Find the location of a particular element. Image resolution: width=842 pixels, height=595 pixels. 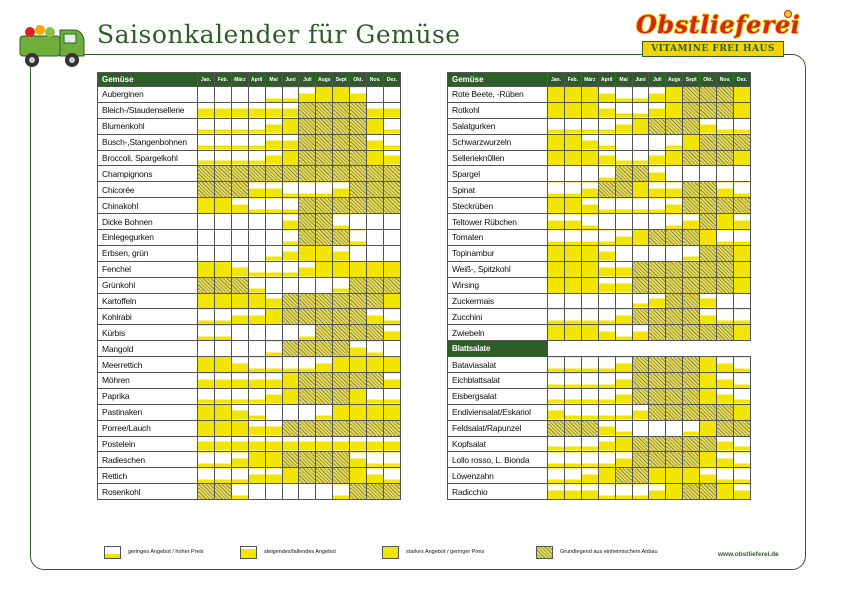

vegetable-name: Feldsalat/Rapunzel is located at coordinates (497, 428).